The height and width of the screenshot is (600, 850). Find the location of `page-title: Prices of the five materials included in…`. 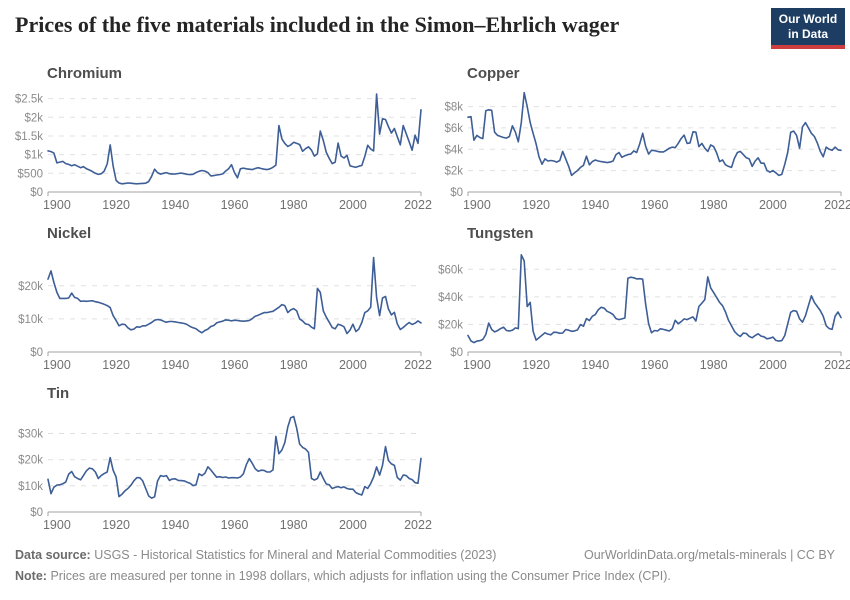

page-title: Prices of the five materials included in… is located at coordinates (317, 24).